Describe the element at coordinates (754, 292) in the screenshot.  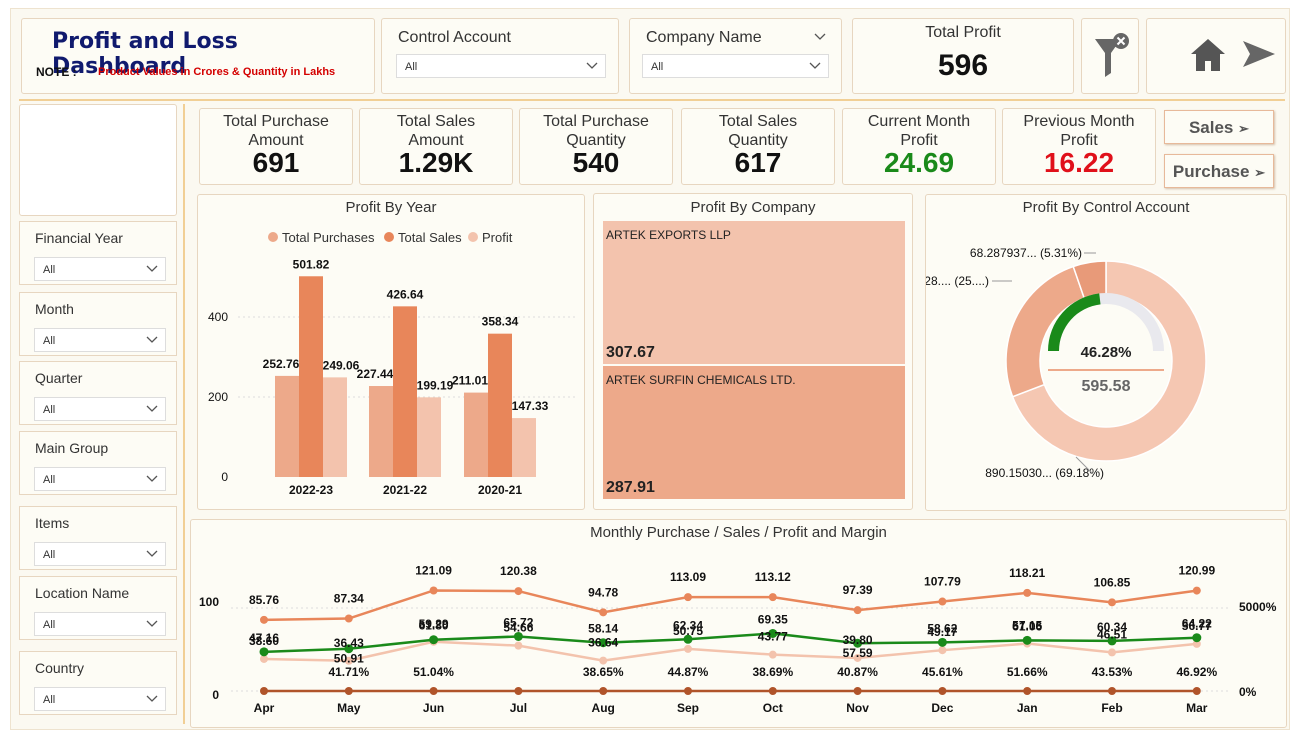
I see `treemap-tile: ARTEK EXPORTS LLP 307.67` at that location.